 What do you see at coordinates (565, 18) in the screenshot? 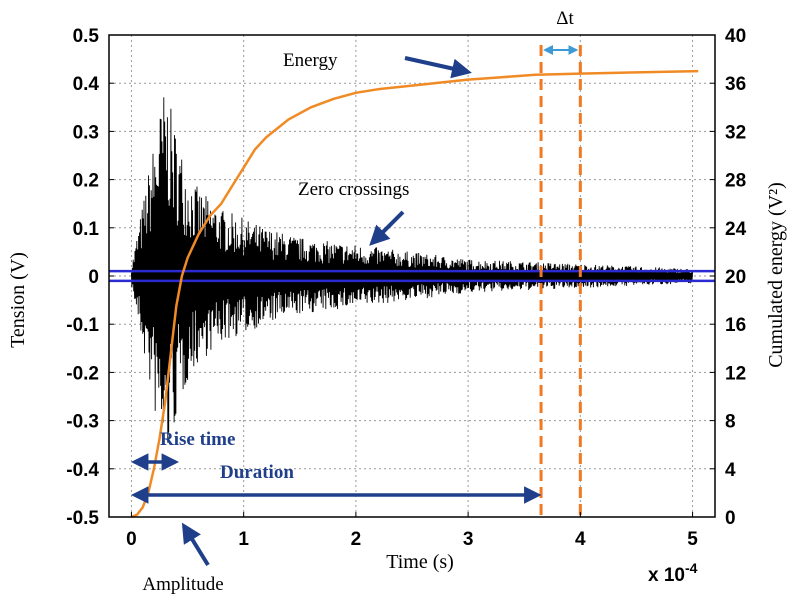
I see `delta-t-label: Δt` at bounding box center [565, 18].